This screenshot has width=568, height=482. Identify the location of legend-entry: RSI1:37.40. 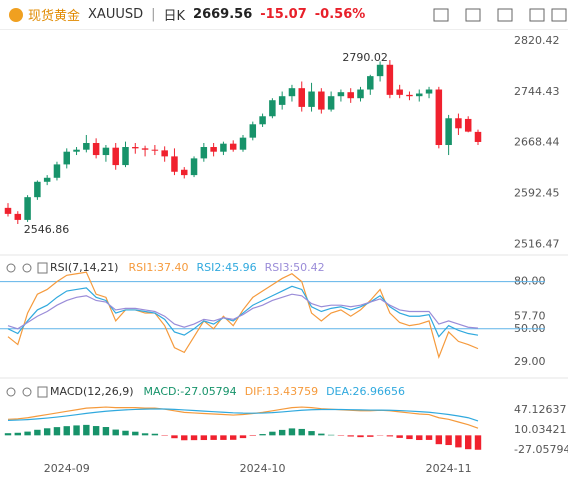
(158, 267).